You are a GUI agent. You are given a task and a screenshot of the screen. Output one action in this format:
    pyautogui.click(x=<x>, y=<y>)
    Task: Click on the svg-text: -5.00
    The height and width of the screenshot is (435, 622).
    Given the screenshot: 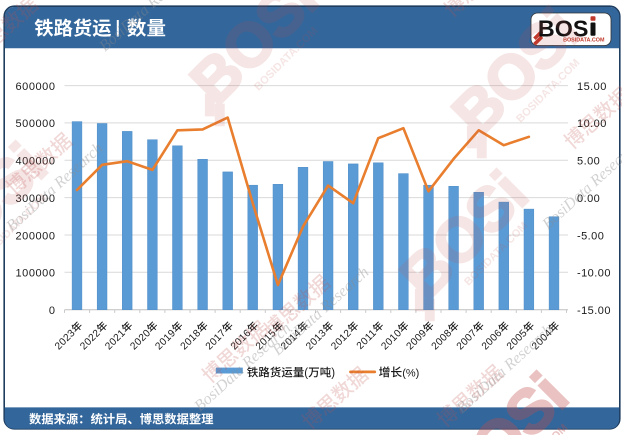 What is the action you would take?
    pyautogui.click(x=590, y=236)
    